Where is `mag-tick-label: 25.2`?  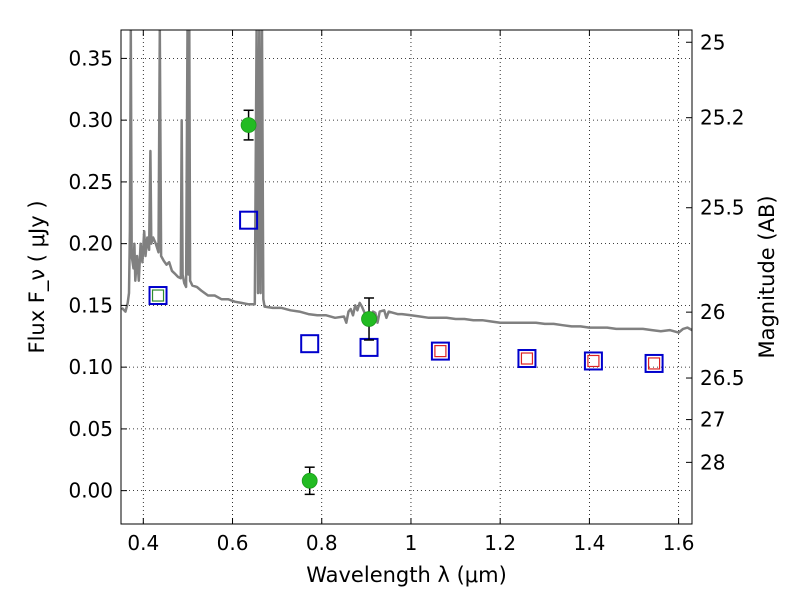
mag-tick-label: 25.2 is located at coordinates (722, 118).